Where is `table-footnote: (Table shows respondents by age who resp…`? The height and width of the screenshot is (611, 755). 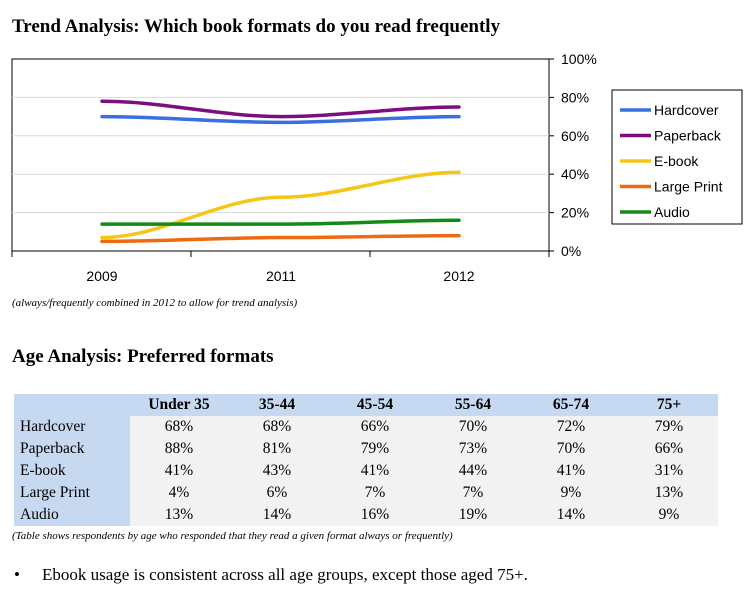
table-footnote: (Table shows respondents by age who resp… is located at coordinates (232, 536).